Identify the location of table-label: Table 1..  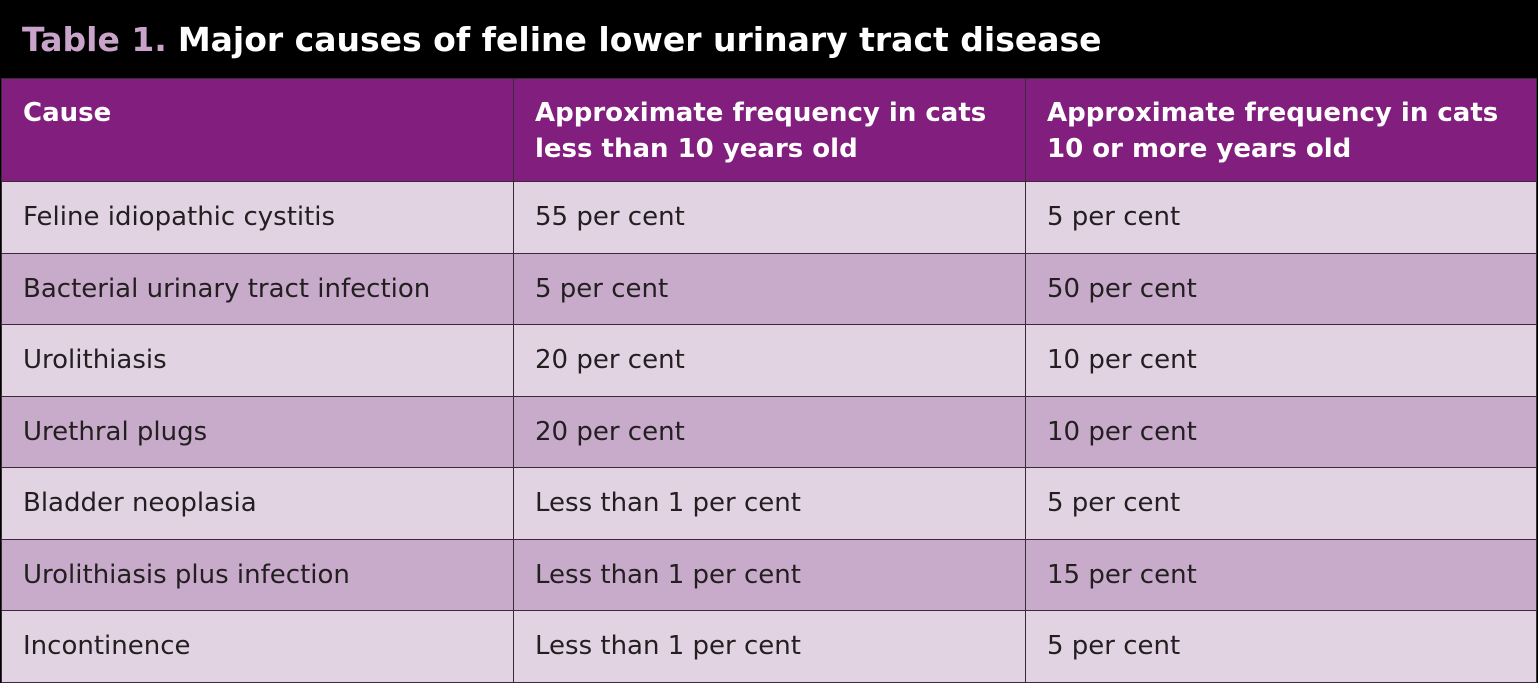
(94, 39).